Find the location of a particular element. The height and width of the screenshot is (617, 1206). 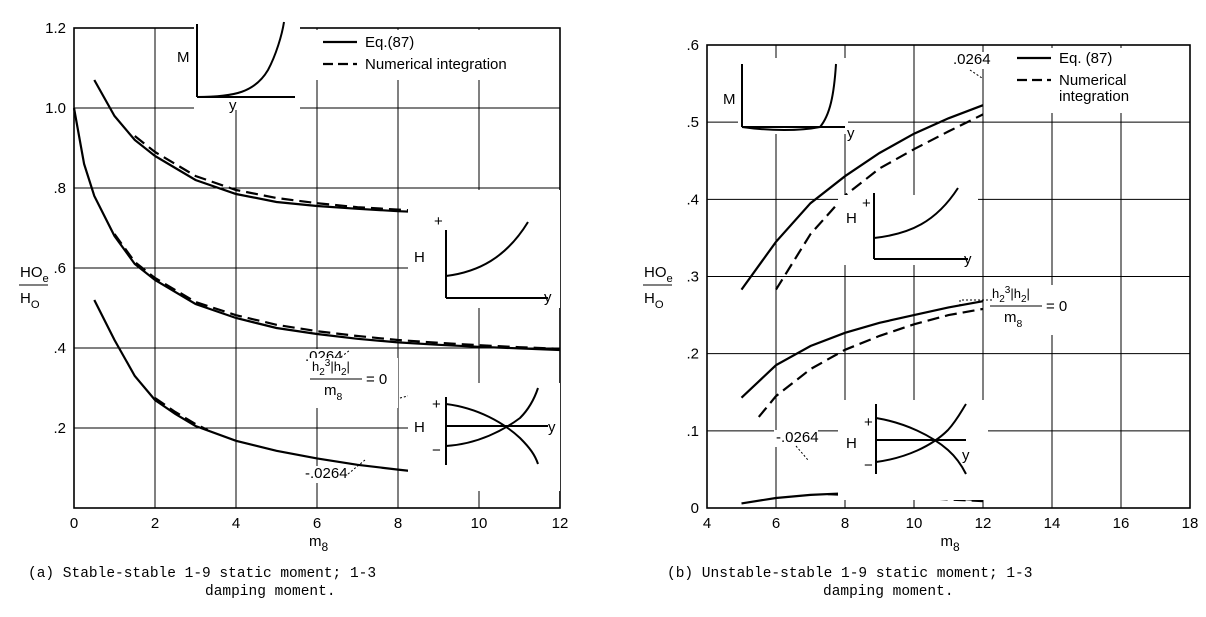

panel-a-inset-minus: − is located at coordinates (436, 450).